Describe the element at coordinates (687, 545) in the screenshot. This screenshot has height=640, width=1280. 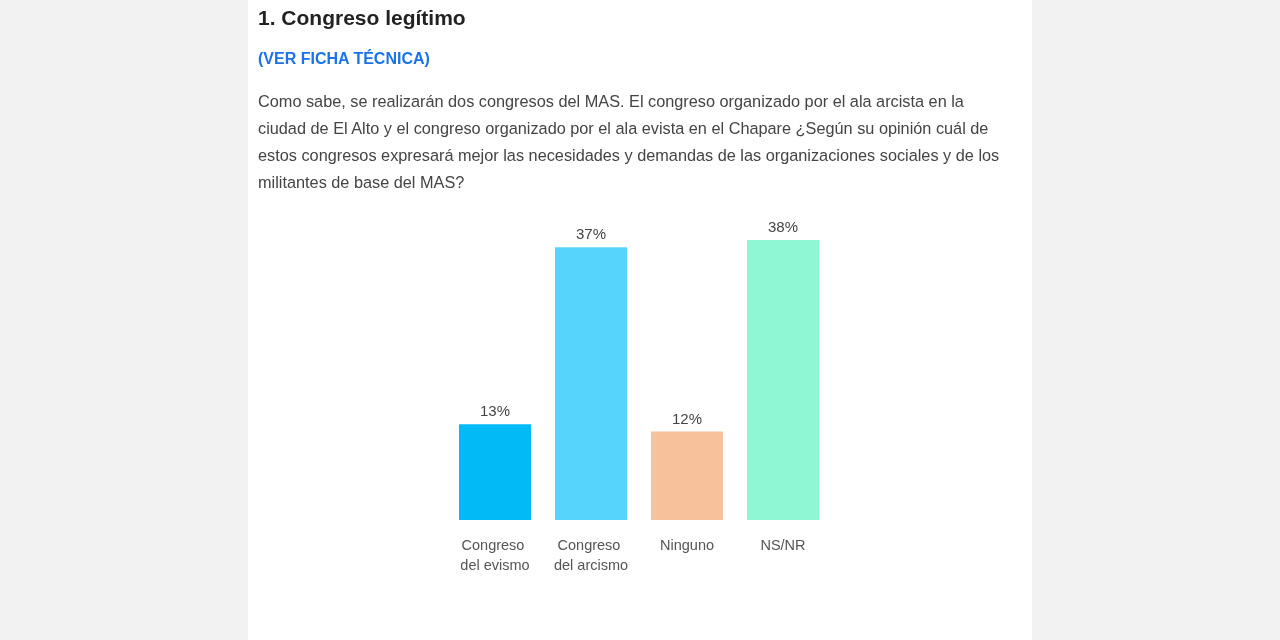
I see `x-tick-label: Ninguno` at that location.